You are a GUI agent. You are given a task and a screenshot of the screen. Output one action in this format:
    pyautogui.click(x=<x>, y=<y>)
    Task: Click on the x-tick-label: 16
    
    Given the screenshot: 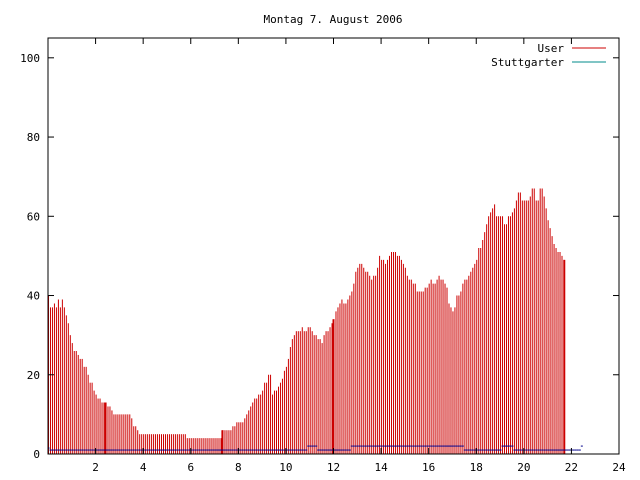 What is the action you would take?
    pyautogui.click(x=428, y=467)
    